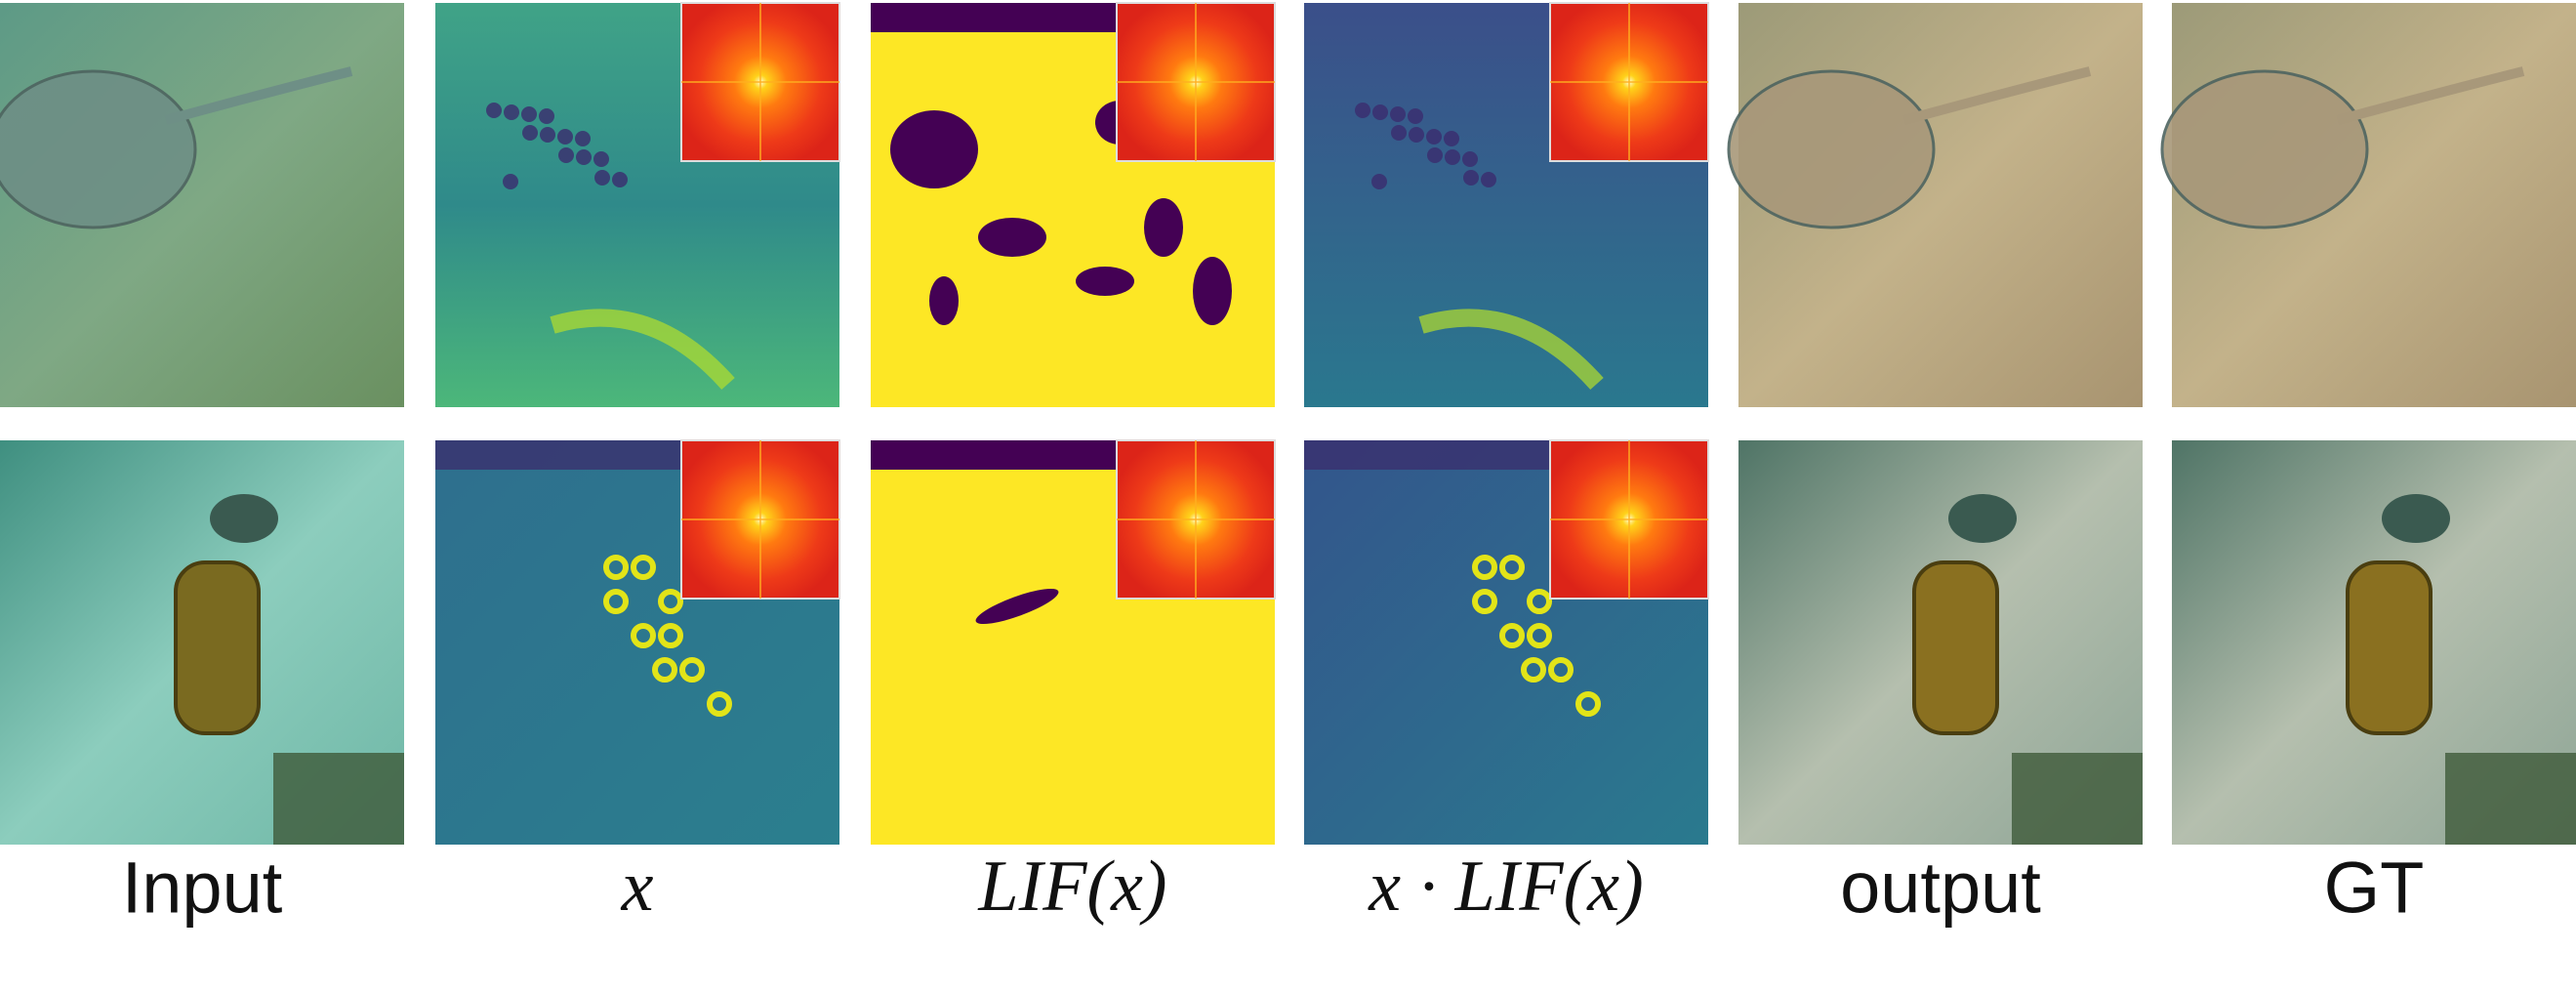 The height and width of the screenshot is (994, 2576). Describe the element at coordinates (202, 888) in the screenshot. I see `label: Input` at that location.